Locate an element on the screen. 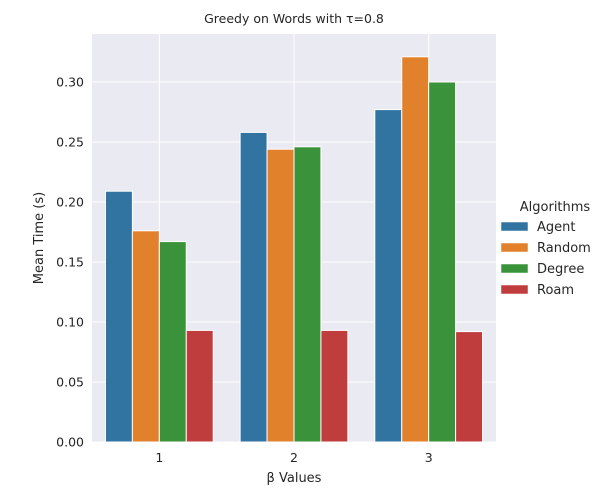 The image size is (607, 500). legend-label-agent: Agent is located at coordinates (556, 227).